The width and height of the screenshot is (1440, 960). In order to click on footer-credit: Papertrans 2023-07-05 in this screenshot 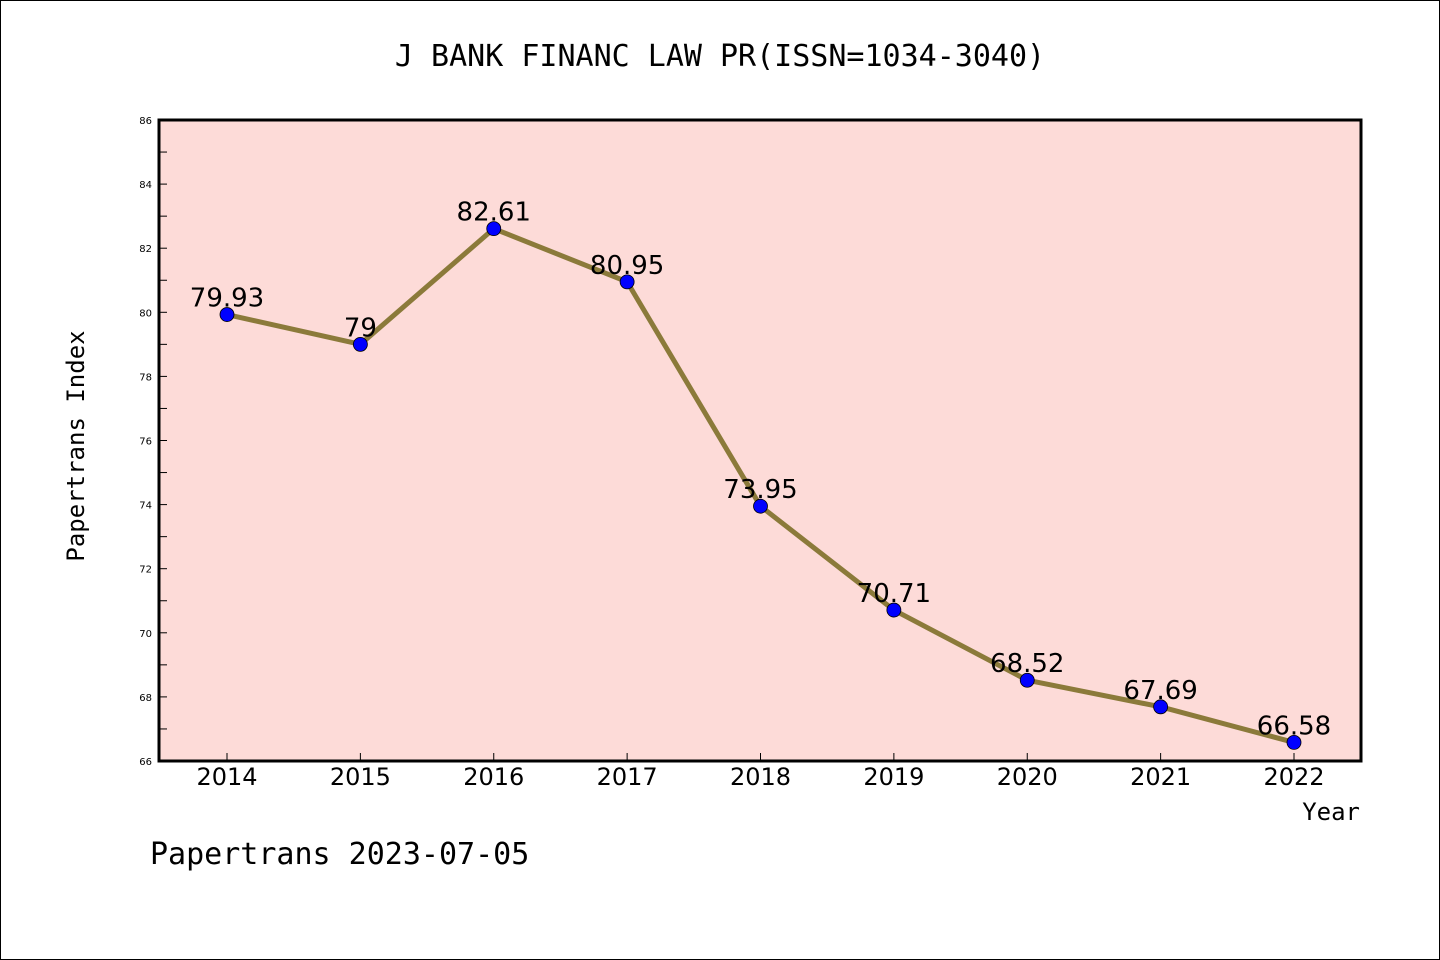, I will do `click(339, 854)`.